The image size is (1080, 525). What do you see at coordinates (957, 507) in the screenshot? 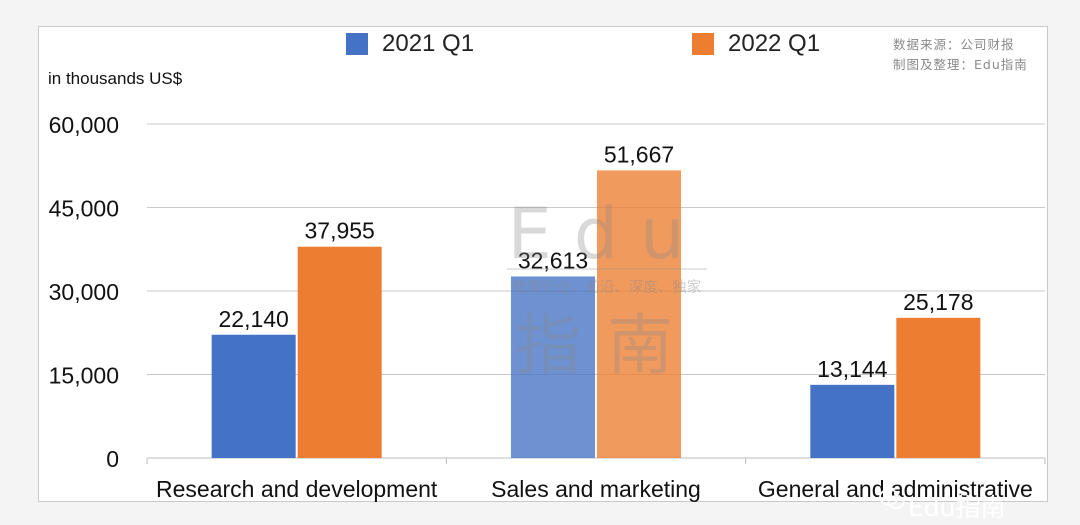
I see `brand-name: Edu指南` at bounding box center [957, 507].